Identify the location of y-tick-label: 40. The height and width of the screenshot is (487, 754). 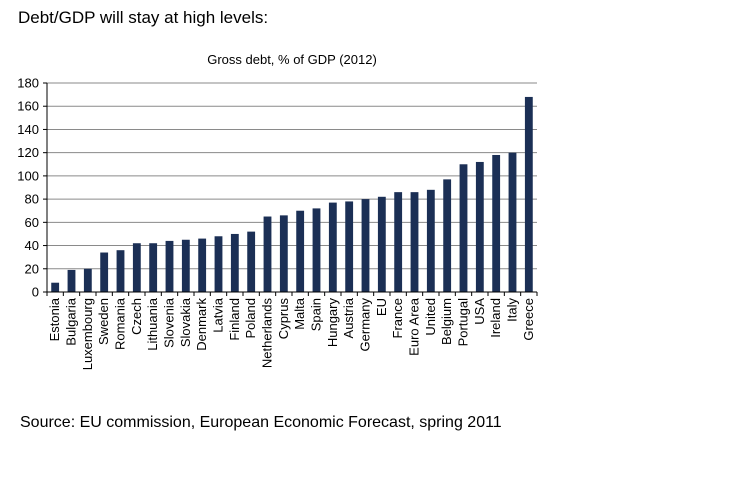
(32, 245).